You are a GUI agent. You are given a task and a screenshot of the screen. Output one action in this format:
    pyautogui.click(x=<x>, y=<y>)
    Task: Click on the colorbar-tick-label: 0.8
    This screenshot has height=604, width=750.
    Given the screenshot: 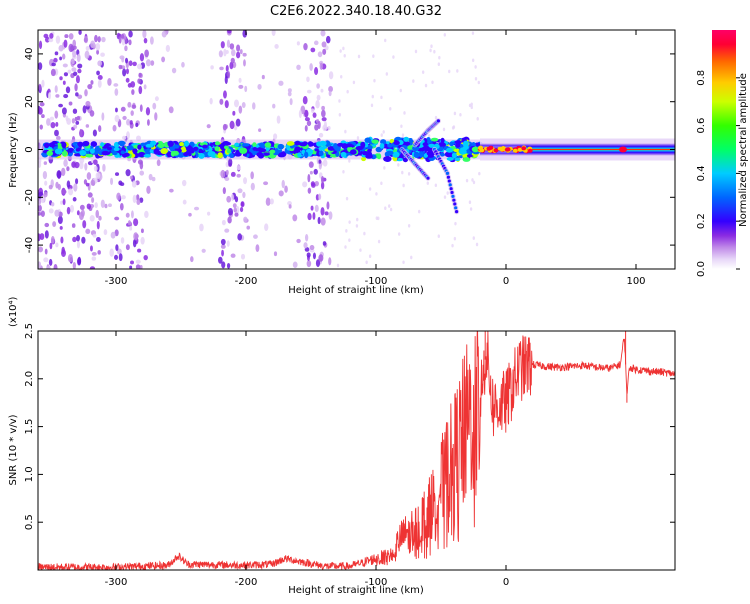 What is the action you would take?
    pyautogui.click(x=701, y=78)
    